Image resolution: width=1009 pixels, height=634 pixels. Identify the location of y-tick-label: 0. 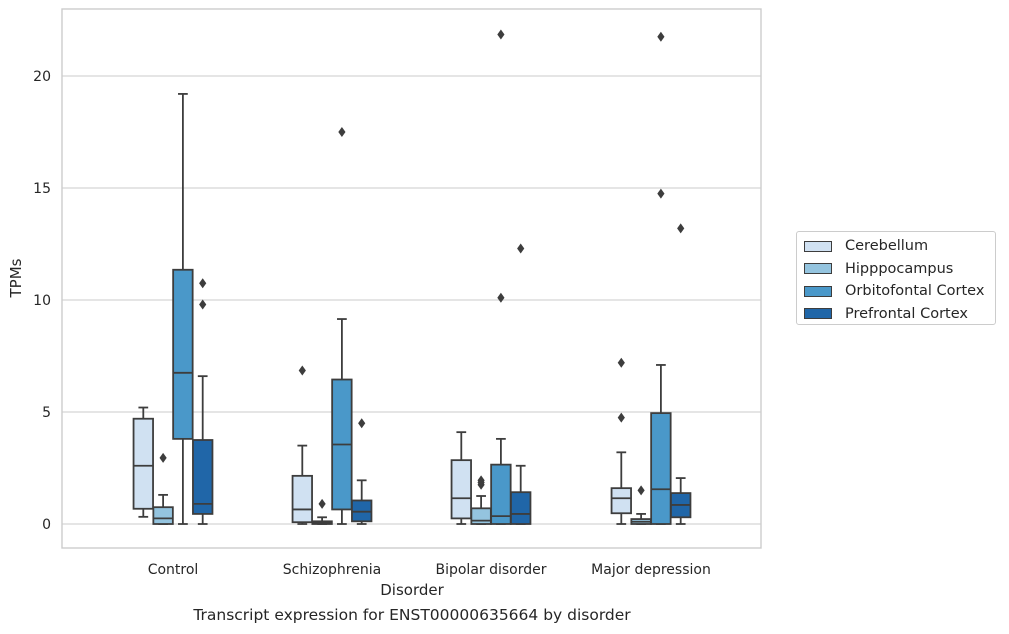
(46, 525).